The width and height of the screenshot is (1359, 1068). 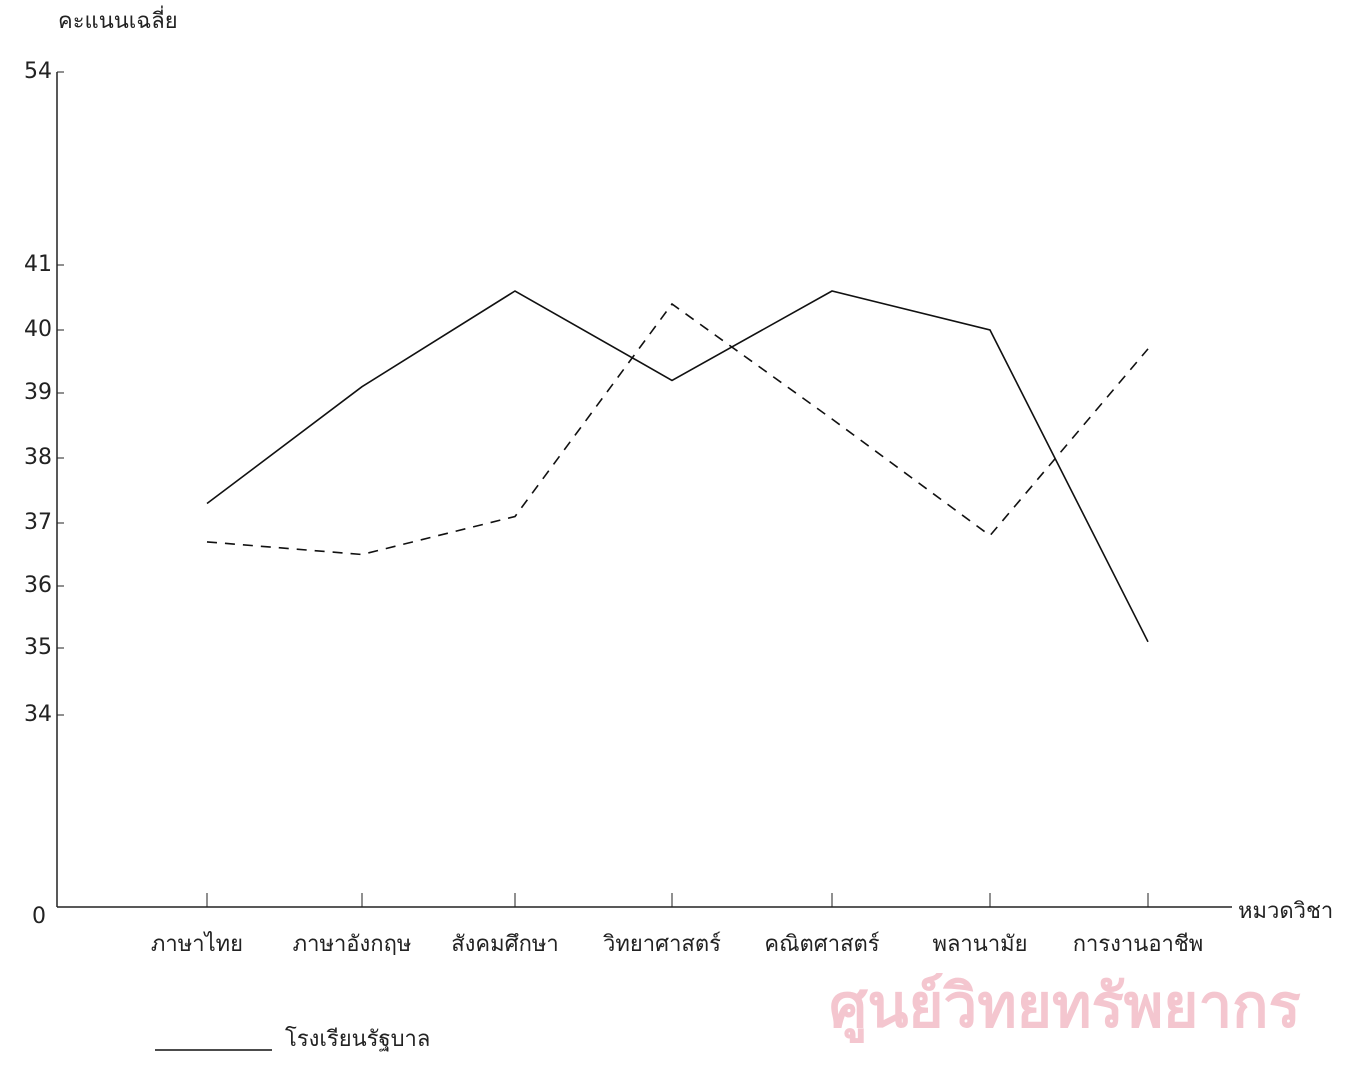 I want to click on y-tick-label: 35, so click(x=38, y=647).